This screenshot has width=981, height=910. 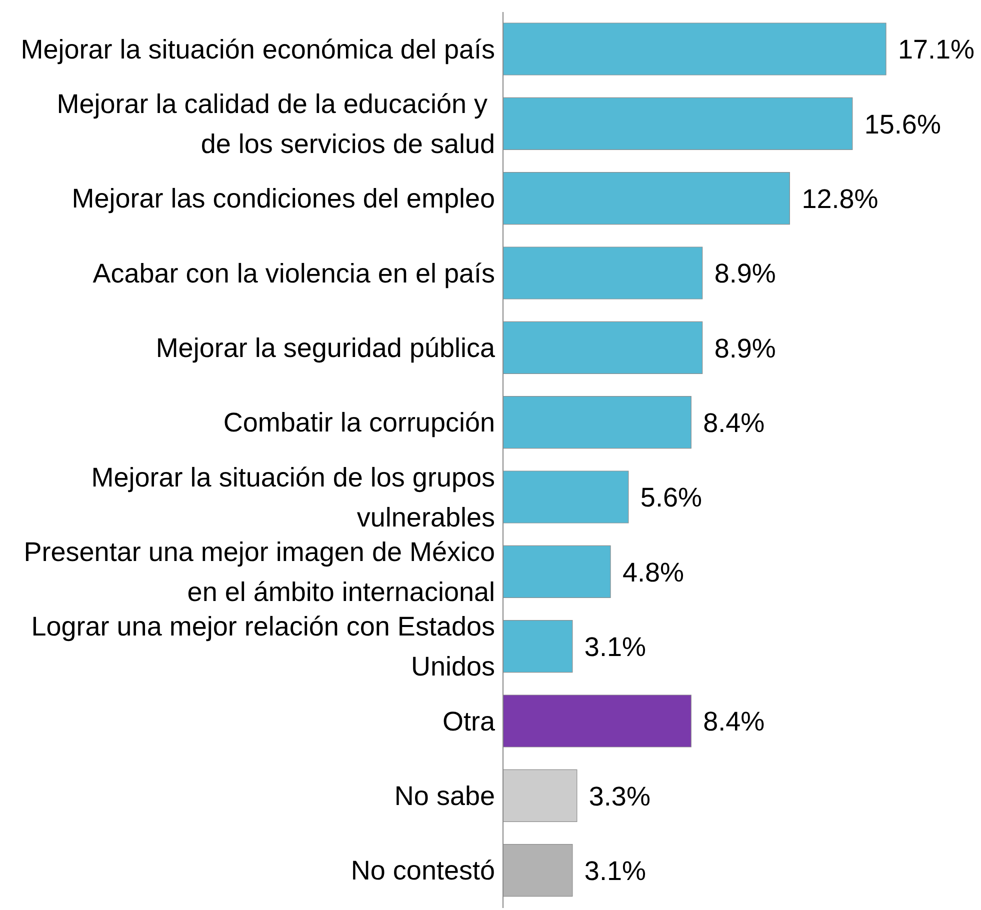 What do you see at coordinates (840, 199) in the screenshot?
I see `data-label: 12.8%` at bounding box center [840, 199].